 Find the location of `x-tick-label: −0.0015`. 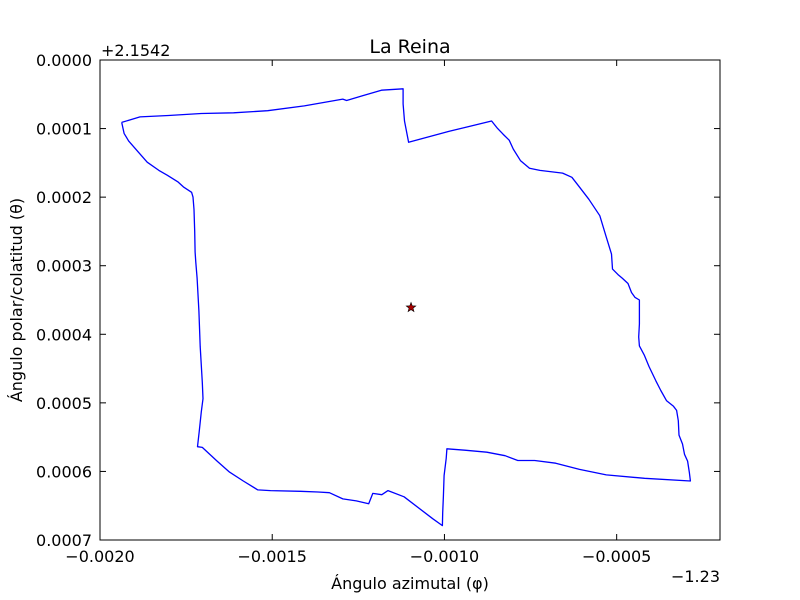

x-tick-label: −0.0015 is located at coordinates (272, 556).